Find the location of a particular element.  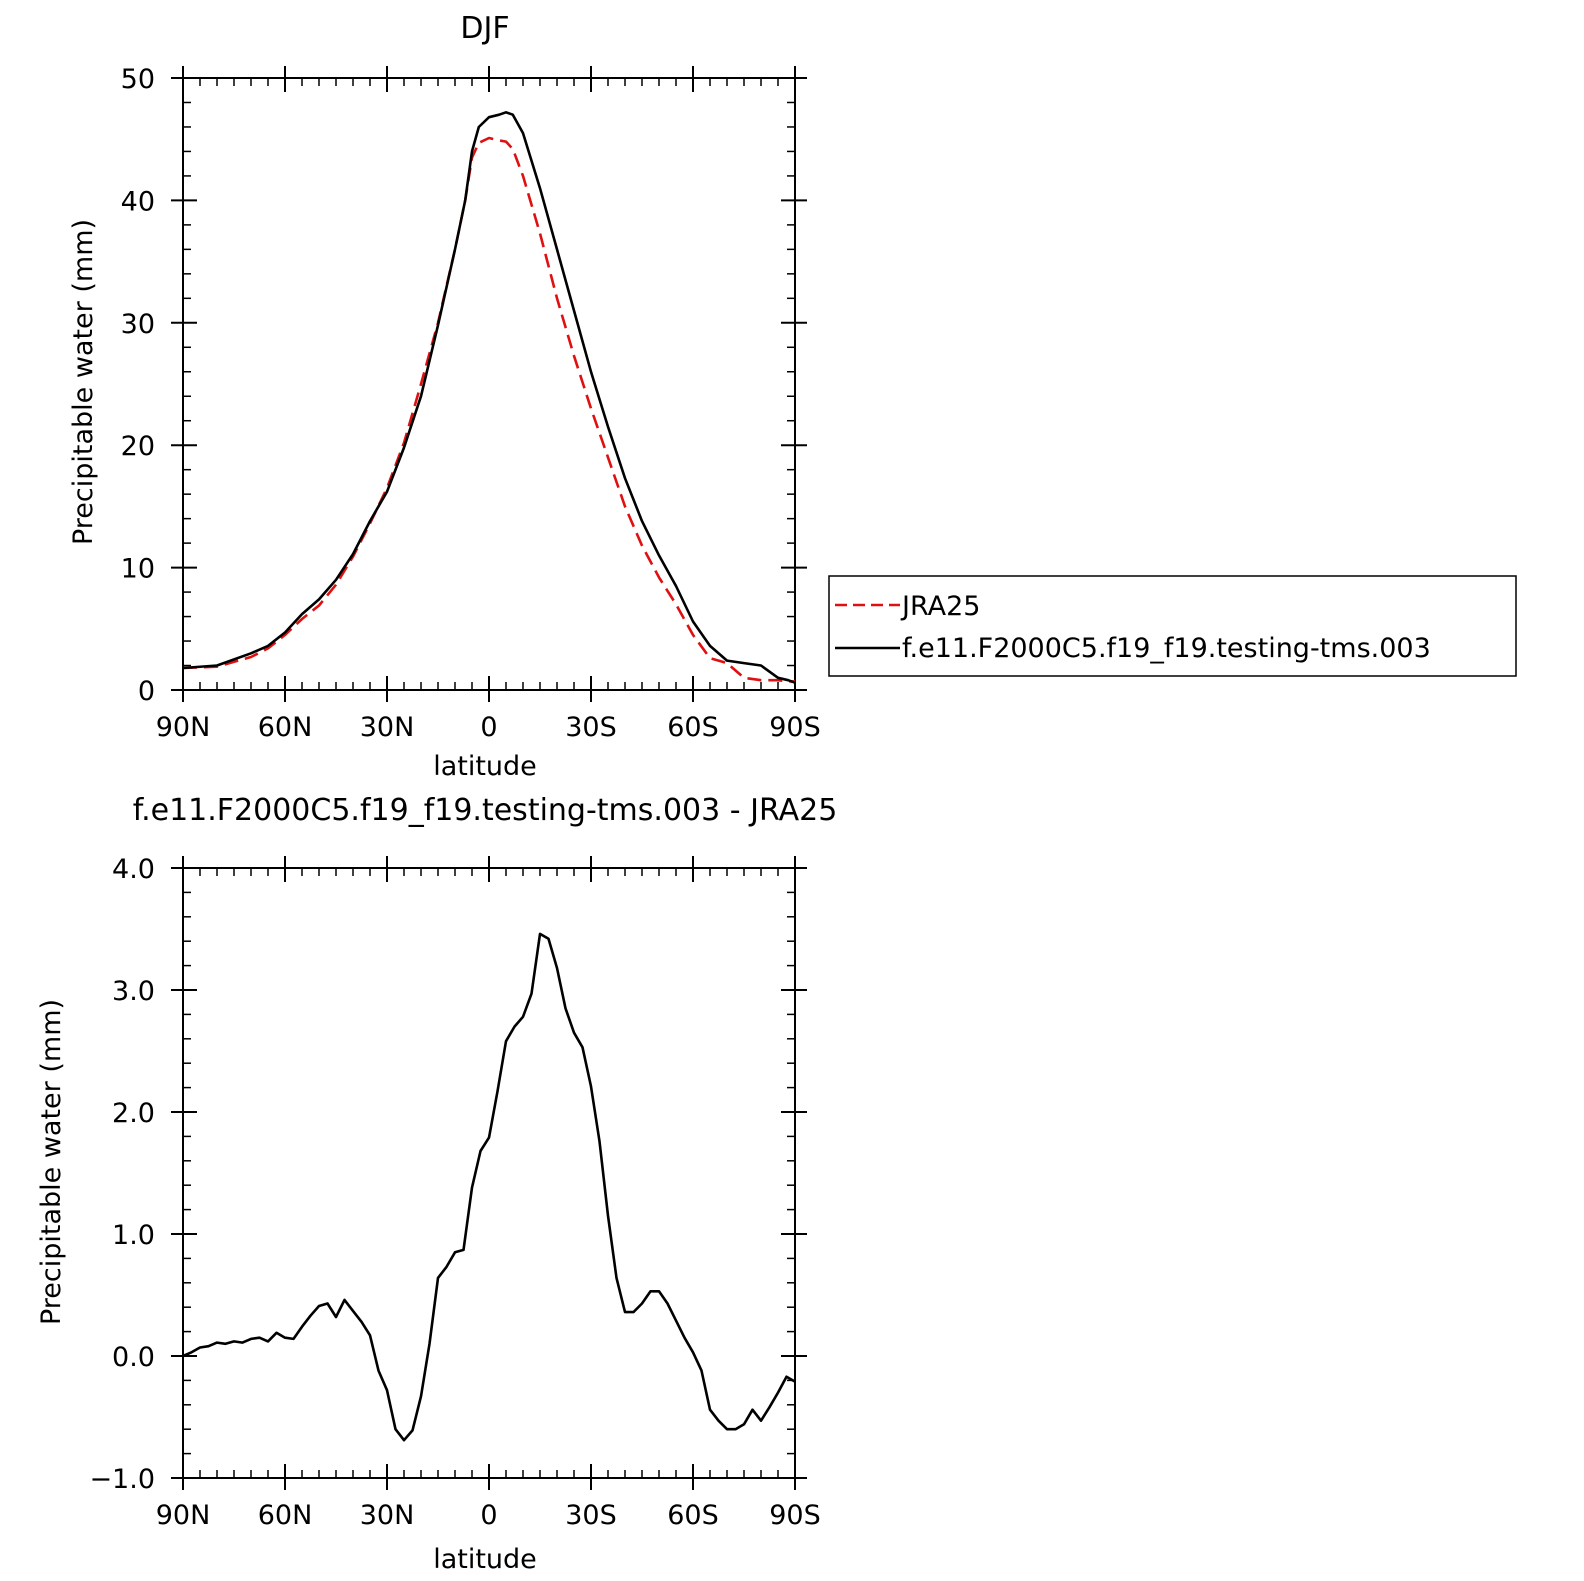

top-y-tick-label: 0 is located at coordinates (146, 691).